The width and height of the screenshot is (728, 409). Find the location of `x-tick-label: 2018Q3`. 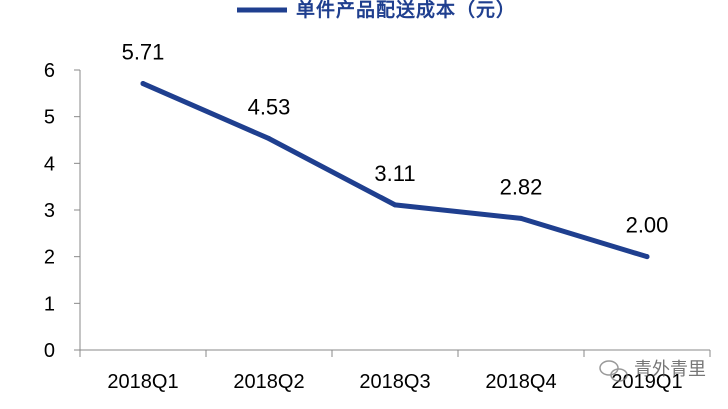

x-tick-label: 2018Q3 is located at coordinates (394, 382).